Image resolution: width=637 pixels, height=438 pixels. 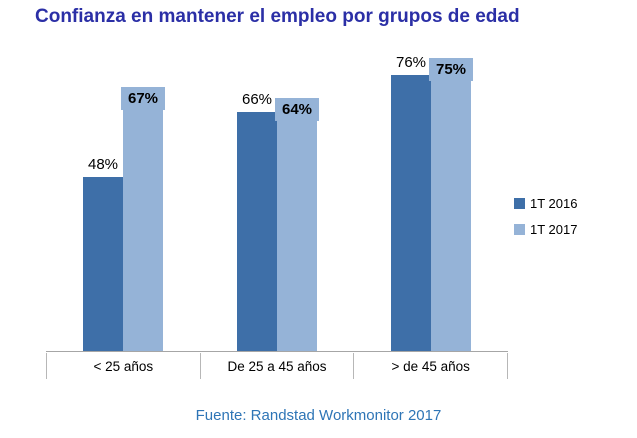 I want to click on bar-wrap: 66%, so click(x=257, y=221).